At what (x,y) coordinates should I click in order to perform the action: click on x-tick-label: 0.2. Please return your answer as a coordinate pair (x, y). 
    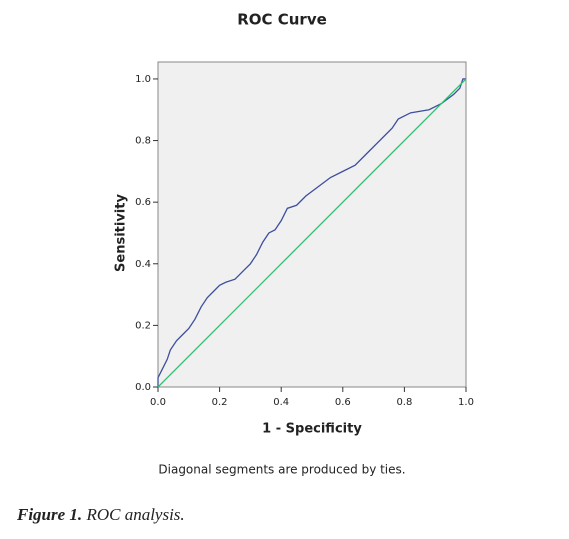
    Looking at the image, I should click on (220, 402).